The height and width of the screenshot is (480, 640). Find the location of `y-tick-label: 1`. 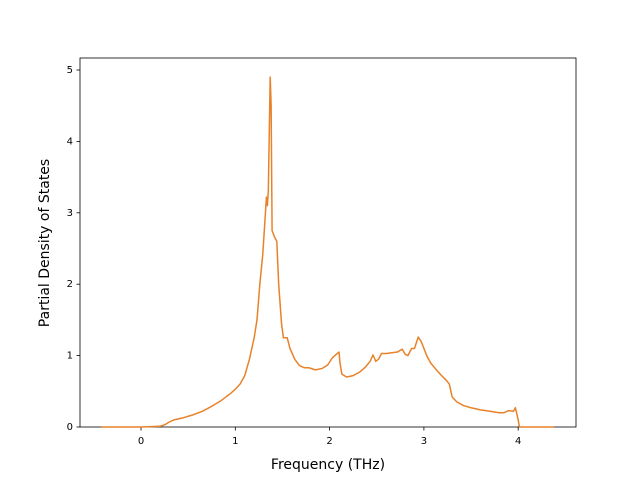

y-tick-label: 1 is located at coordinates (70, 356).